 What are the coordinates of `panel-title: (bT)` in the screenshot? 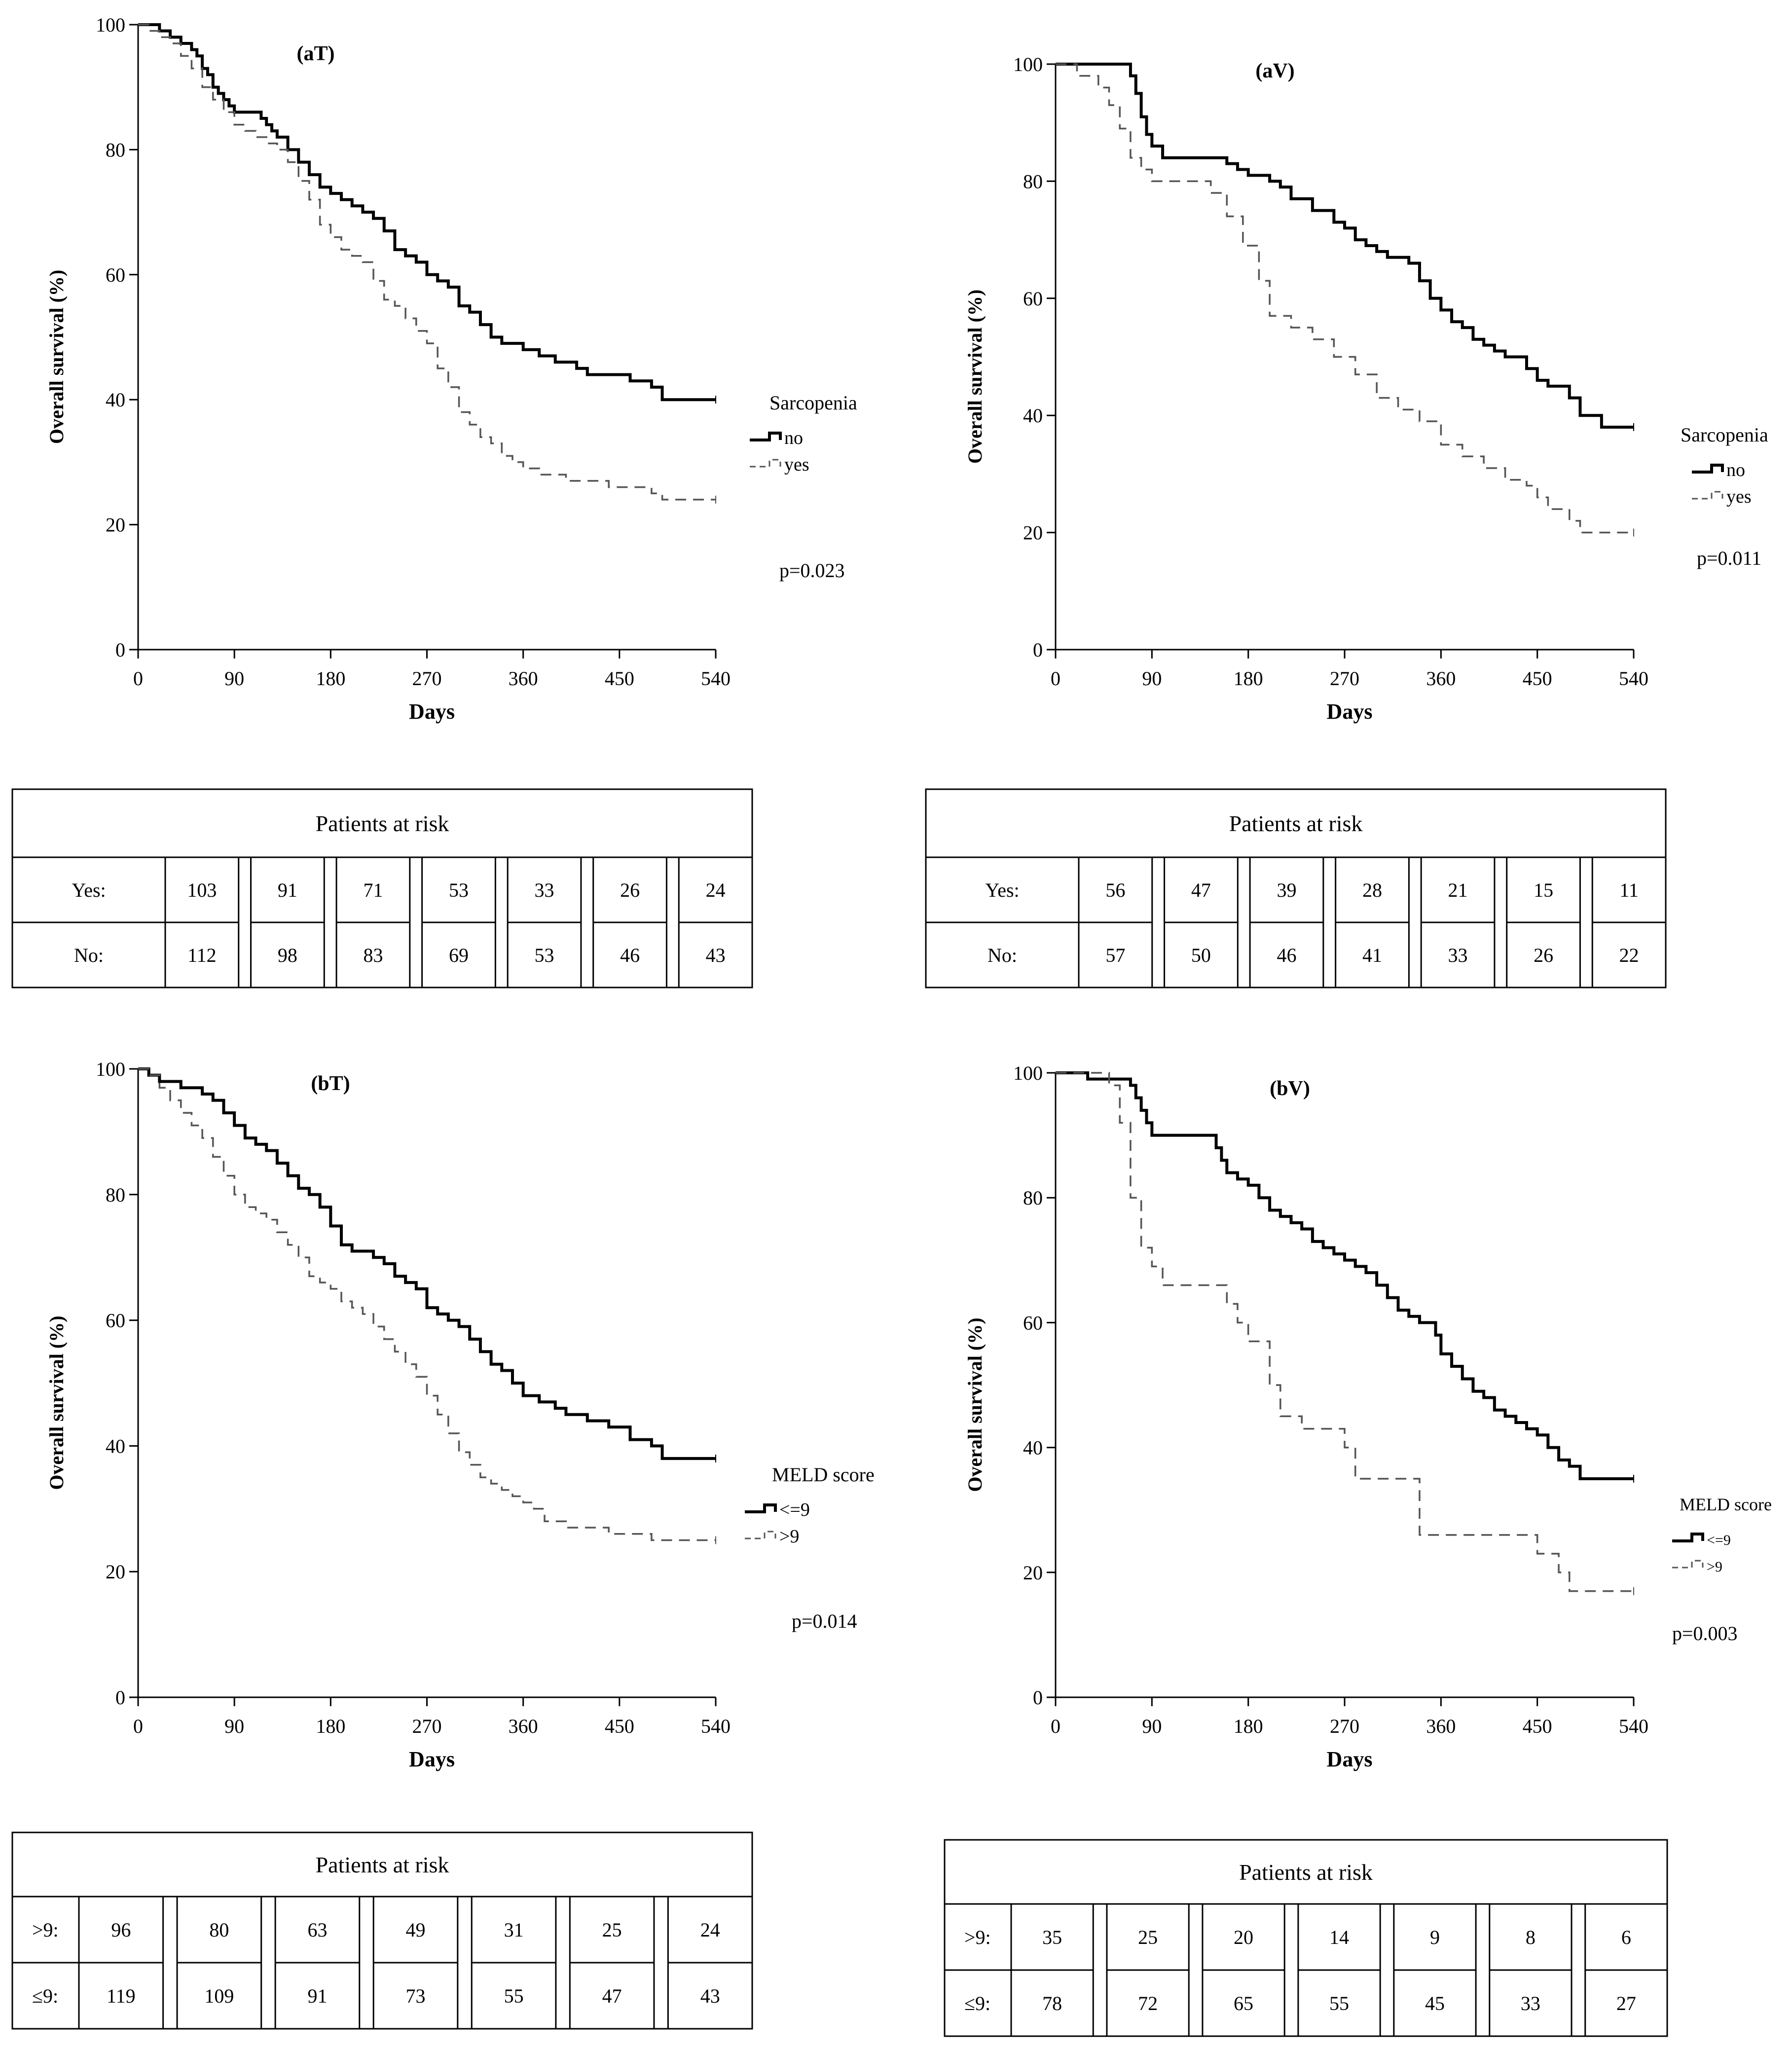 It's located at (330, 1083).